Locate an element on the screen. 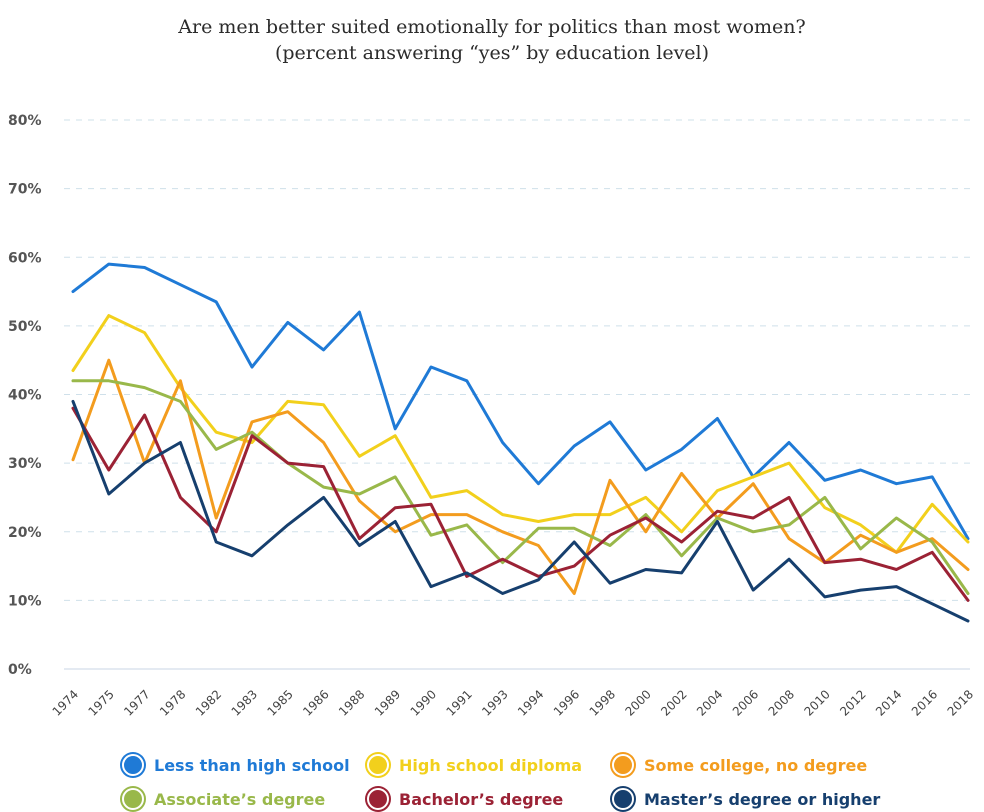 The image size is (984, 812). legend-label: High school diploma is located at coordinates (491, 765).